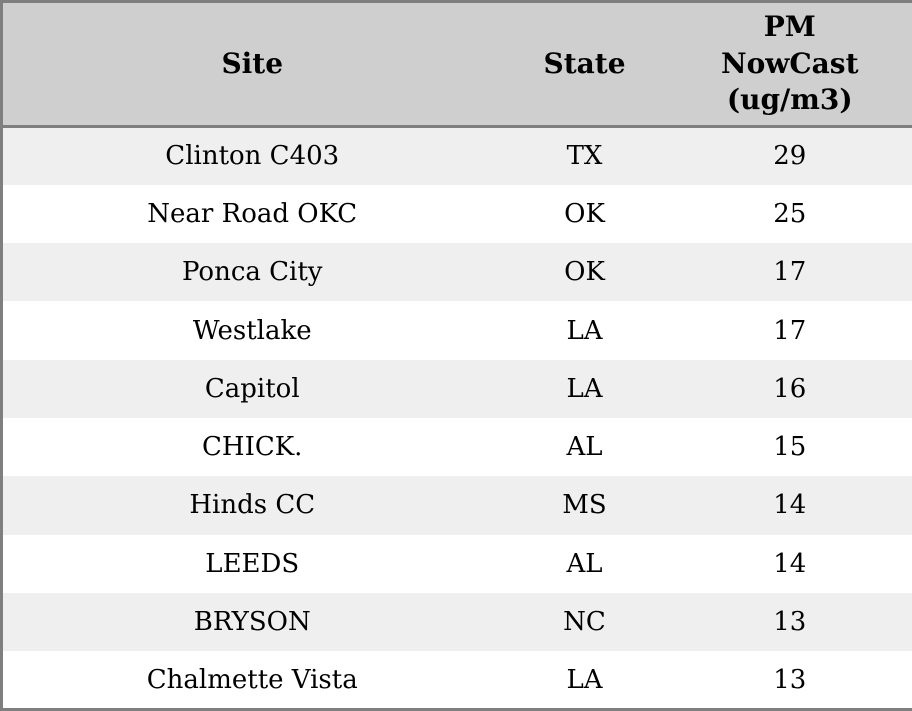 This screenshot has width=912, height=711. I want to click on column-header-pm-nowcast-label: PM NowCast (ug/m3), so click(790, 63).